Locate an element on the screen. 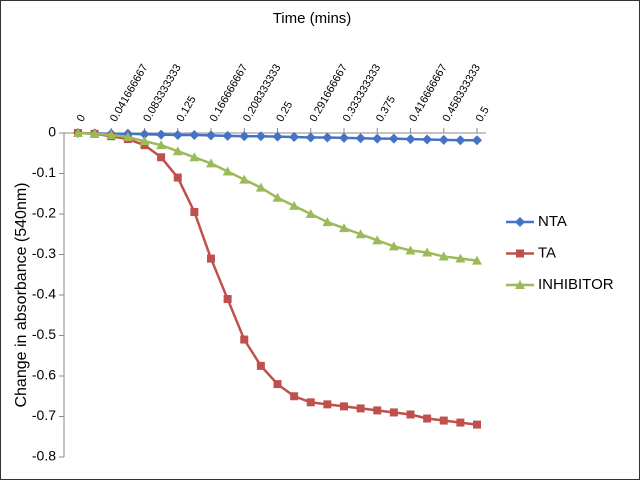 The height and width of the screenshot is (480, 640). y-tick-label: -0.4 is located at coordinates (44, 294).